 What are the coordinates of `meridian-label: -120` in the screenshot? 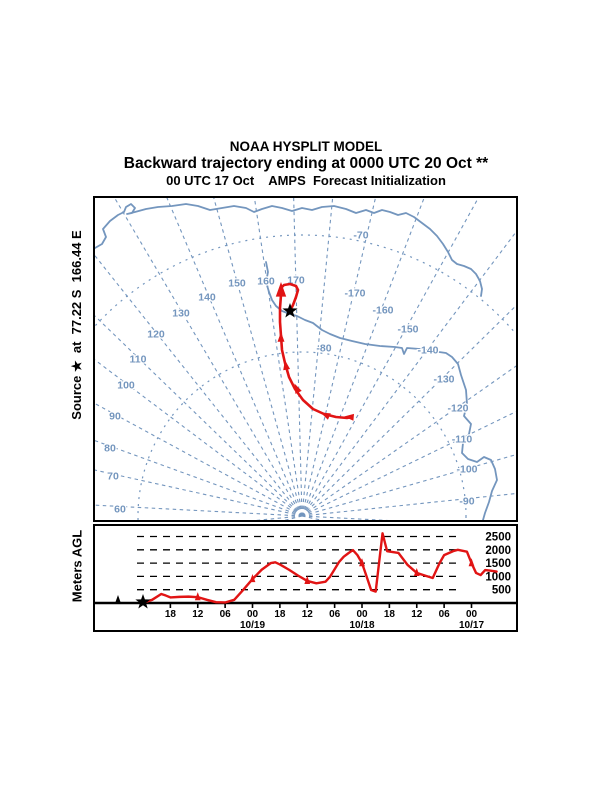 It's located at (457, 409).